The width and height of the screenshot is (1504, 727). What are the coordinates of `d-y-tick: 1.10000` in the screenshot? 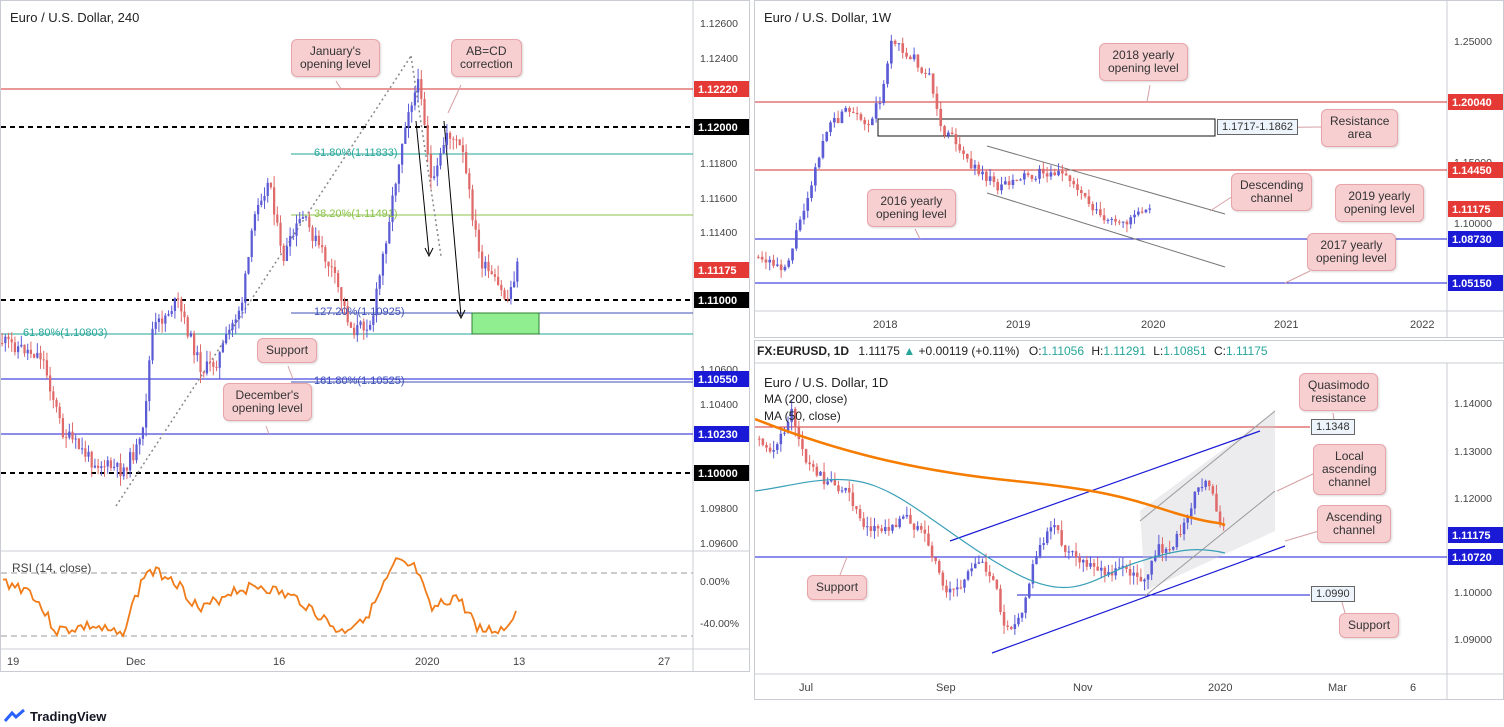 It's located at (1473, 593).